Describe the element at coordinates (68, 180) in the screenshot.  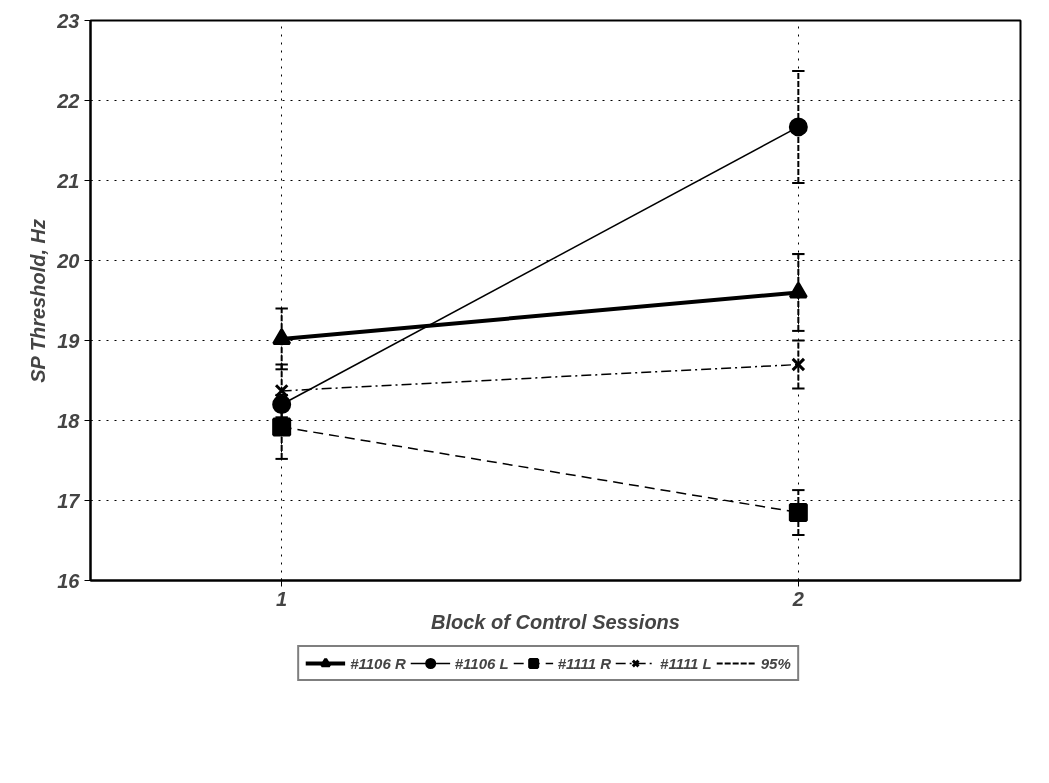
I see `y-tick-label: 21` at that location.